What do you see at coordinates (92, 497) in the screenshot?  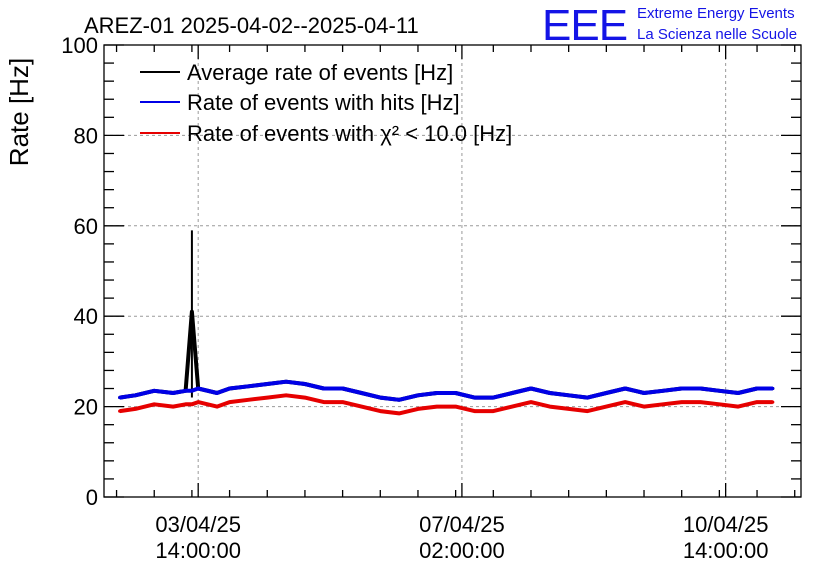 I see `y-tick-label: 0` at bounding box center [92, 497].